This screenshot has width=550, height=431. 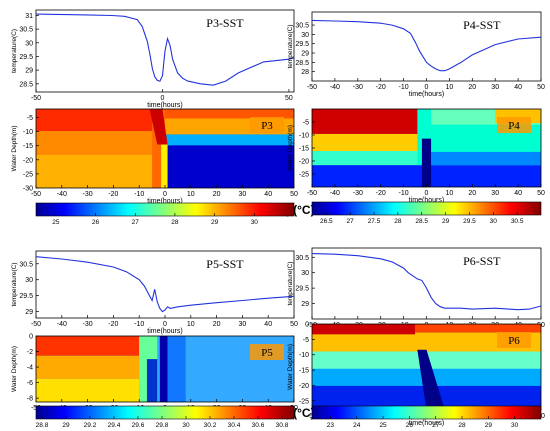 I want to click on colorbar-tick-label: 23, so click(x=331, y=425).